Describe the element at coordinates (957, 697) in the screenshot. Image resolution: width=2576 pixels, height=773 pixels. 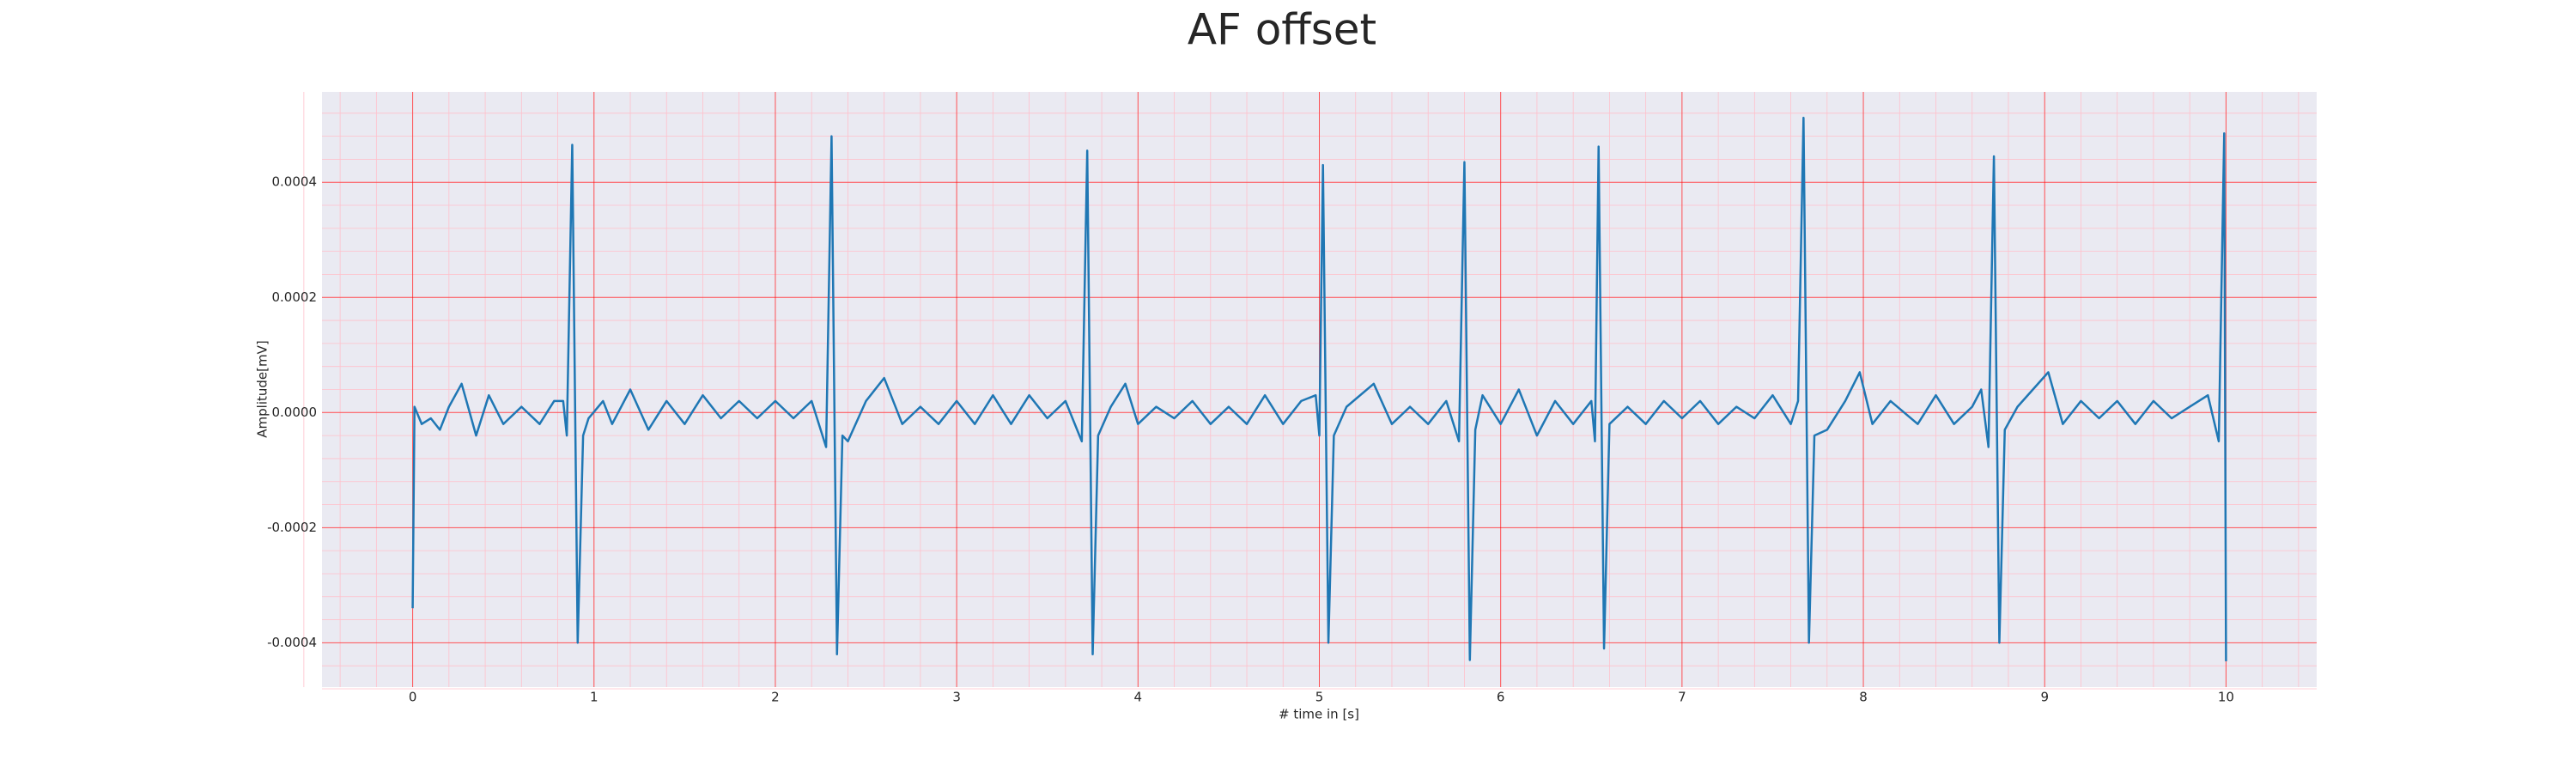
I see `x-tick-label: 3` at that location.